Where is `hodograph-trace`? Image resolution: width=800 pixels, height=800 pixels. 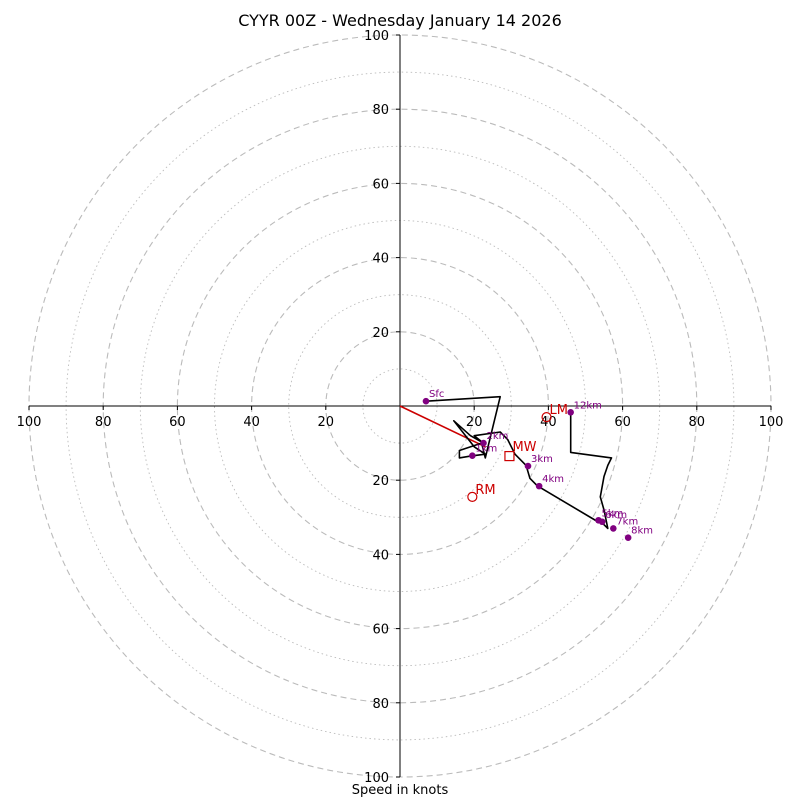
hodograph-trace is located at coordinates (519, 462).